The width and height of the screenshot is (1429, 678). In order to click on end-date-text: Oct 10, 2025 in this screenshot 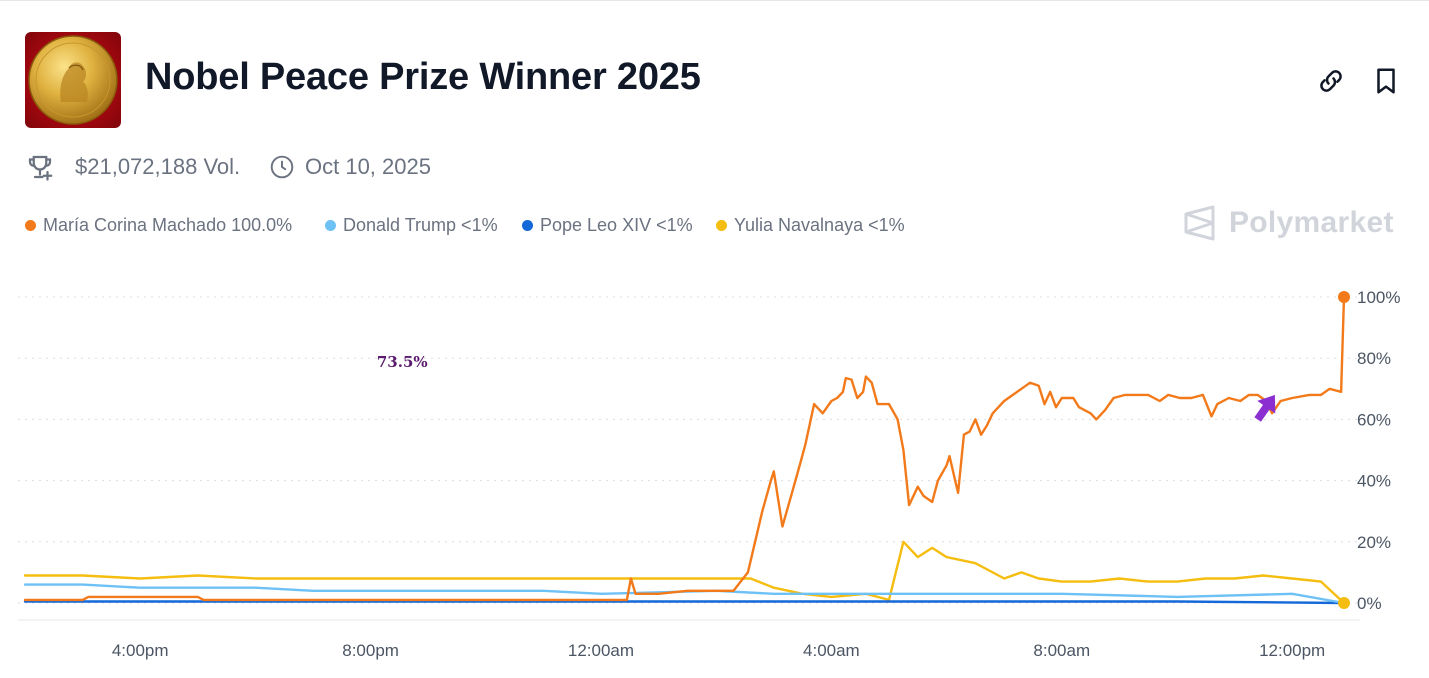, I will do `click(368, 166)`.